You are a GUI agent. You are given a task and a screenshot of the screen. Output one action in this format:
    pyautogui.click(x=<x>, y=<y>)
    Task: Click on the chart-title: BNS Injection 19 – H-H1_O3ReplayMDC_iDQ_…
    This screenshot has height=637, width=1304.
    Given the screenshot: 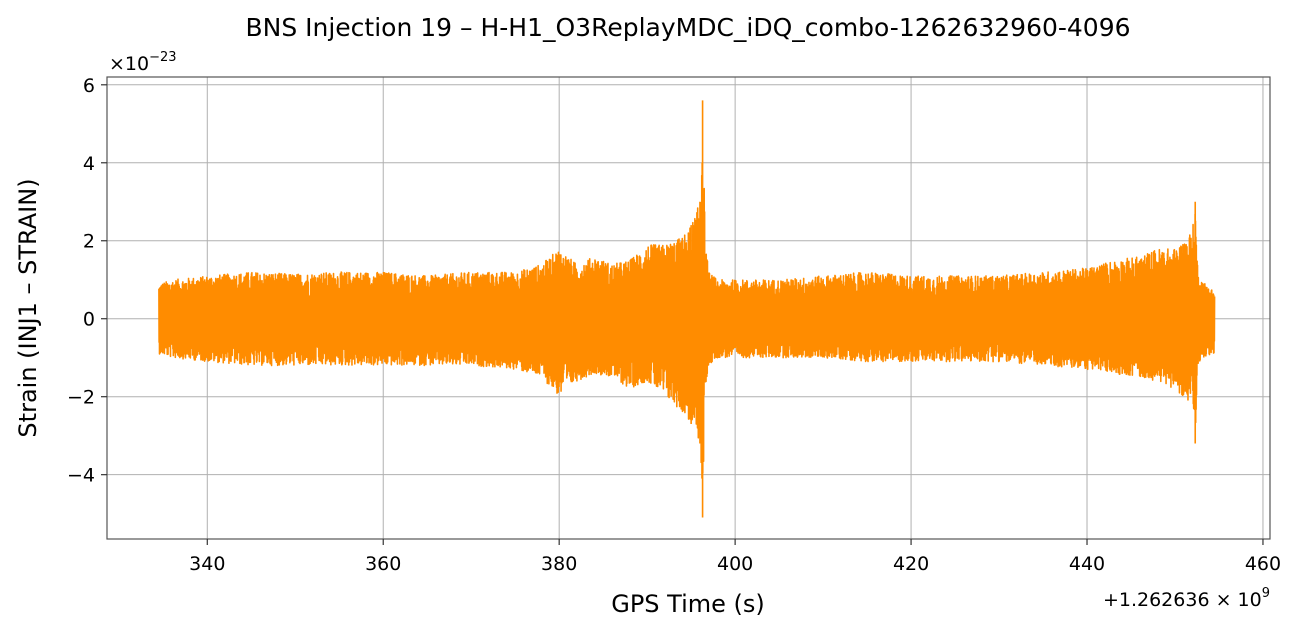 What is the action you would take?
    pyautogui.click(x=687, y=27)
    